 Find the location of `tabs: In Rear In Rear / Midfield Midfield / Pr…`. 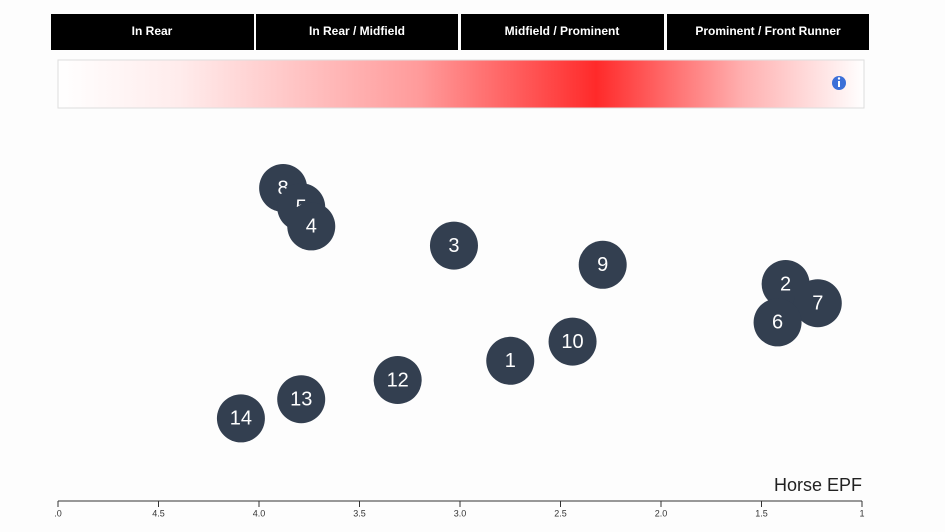

tabs: In Rear In Rear / Midfield Midfield / Pr… is located at coordinates (460, 32).